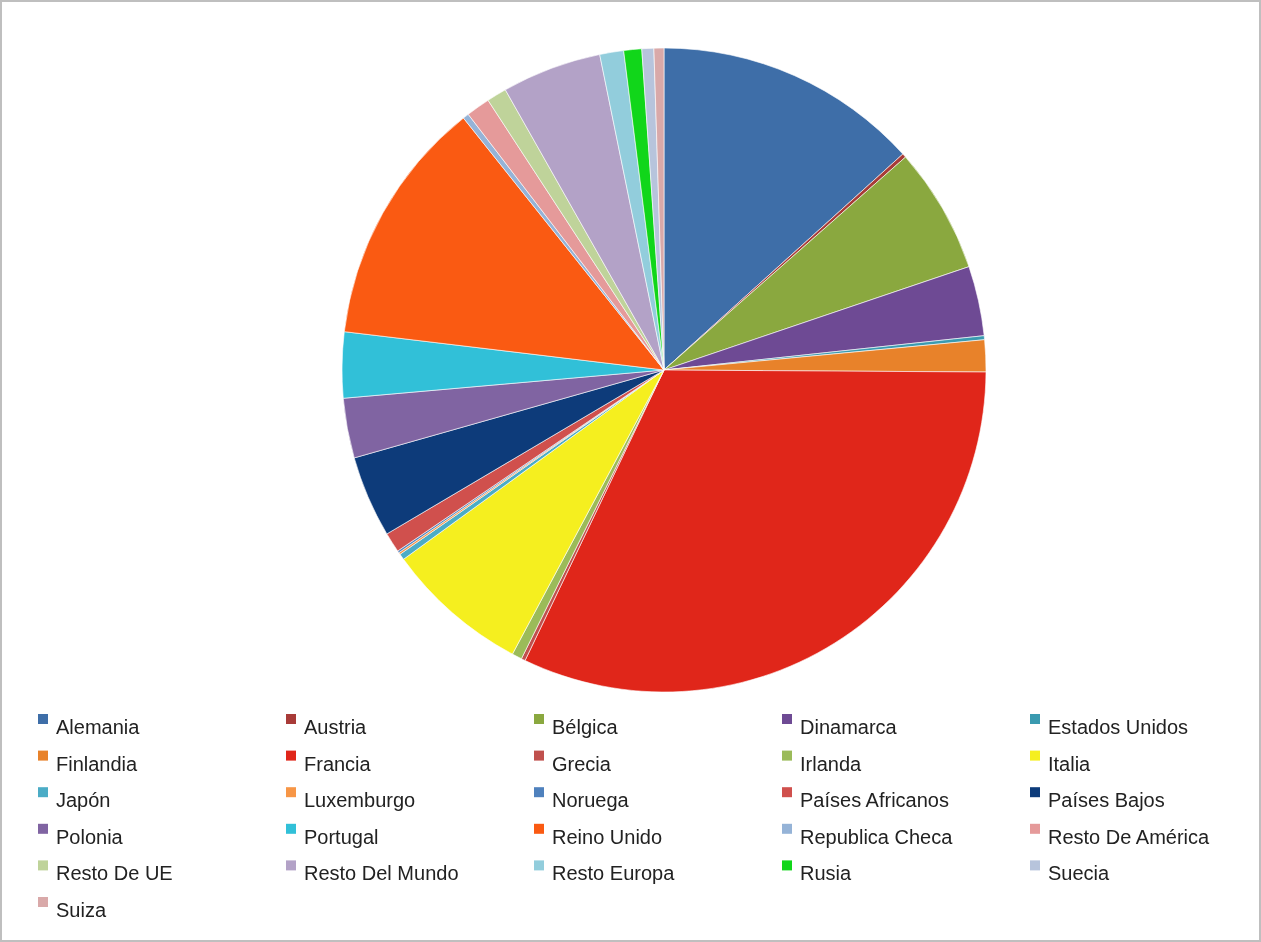 The height and width of the screenshot is (942, 1261). What do you see at coordinates (1118, 727) in the screenshot?
I see `legend-label: Estados Unidos` at bounding box center [1118, 727].